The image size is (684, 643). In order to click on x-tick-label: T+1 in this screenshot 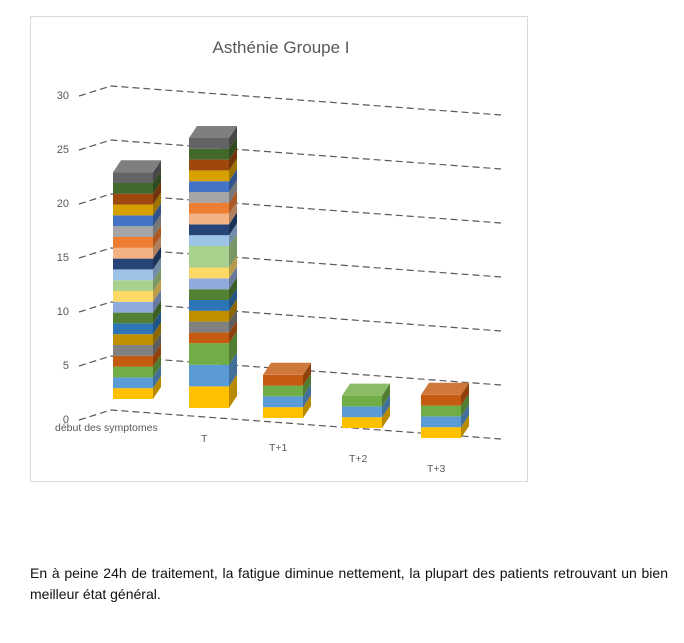, I will do `click(278, 448)`.